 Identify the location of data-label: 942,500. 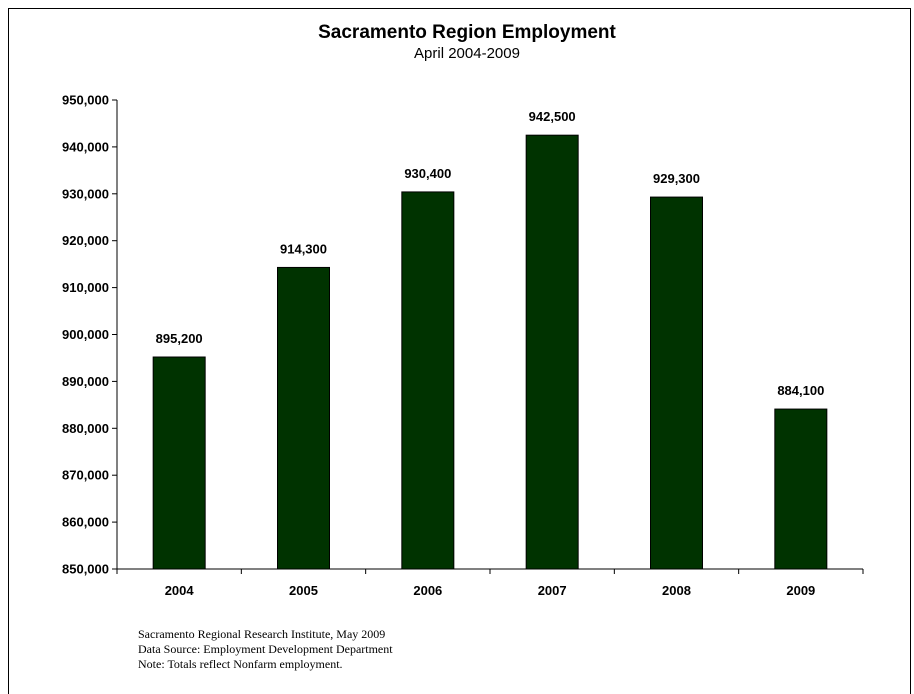
(552, 116).